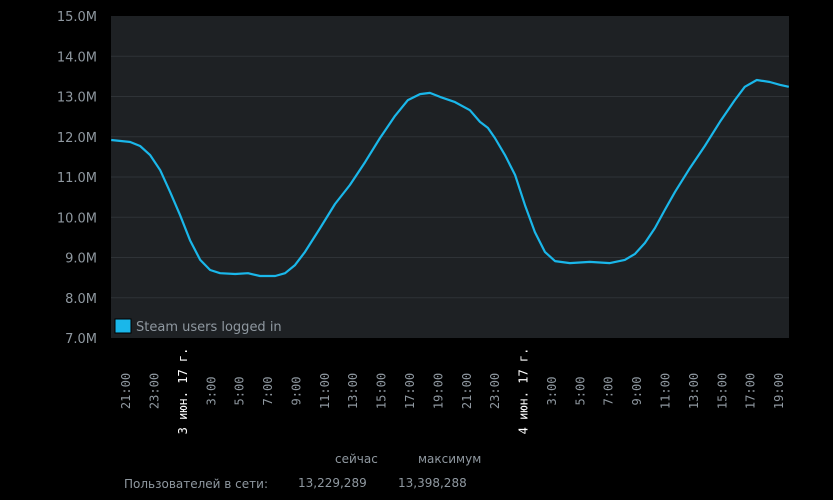 The width and height of the screenshot is (833, 500). What do you see at coordinates (196, 484) in the screenshot?
I see `stats-row-label: Пользователей в сети:` at bounding box center [196, 484].